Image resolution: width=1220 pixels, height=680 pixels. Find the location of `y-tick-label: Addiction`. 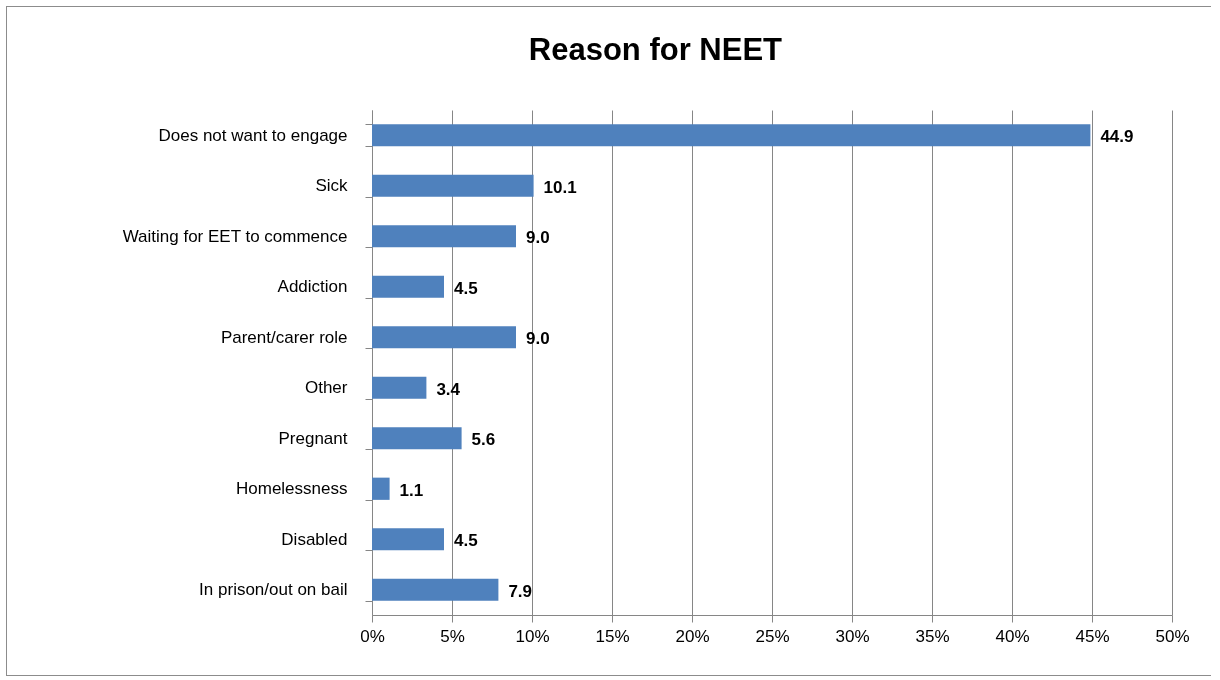

y-tick-label: Addiction is located at coordinates (312, 287).